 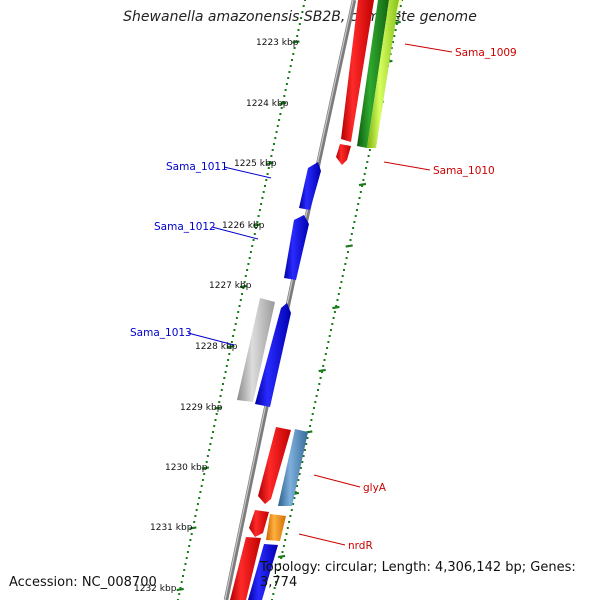 I want to click on reverse-strand-genes, so click(x=275, y=381).